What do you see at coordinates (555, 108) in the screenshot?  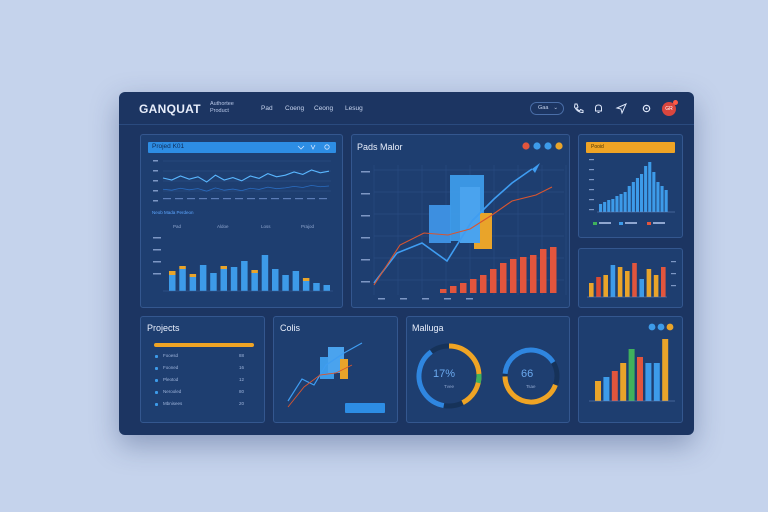 I see `chevron-down-icon: ⌄` at bounding box center [555, 108].